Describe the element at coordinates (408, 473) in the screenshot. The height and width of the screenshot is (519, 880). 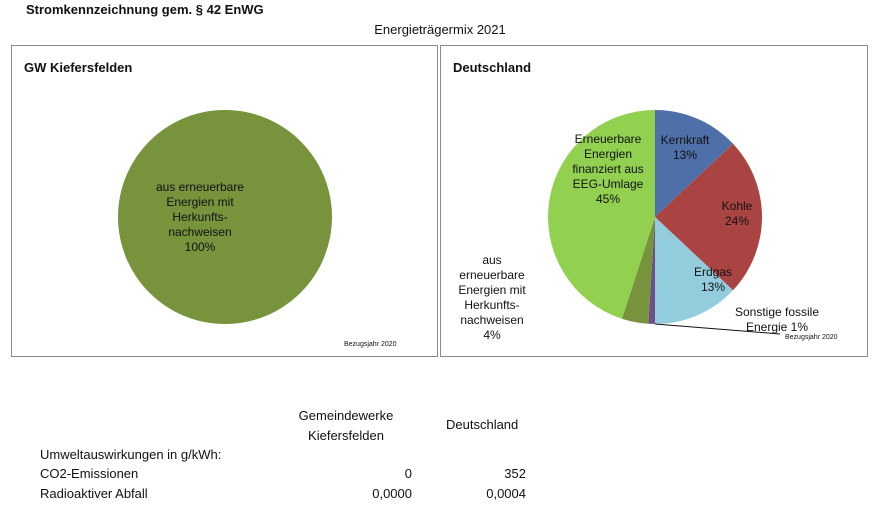
I see `cell-co2-gw: 0` at that location.